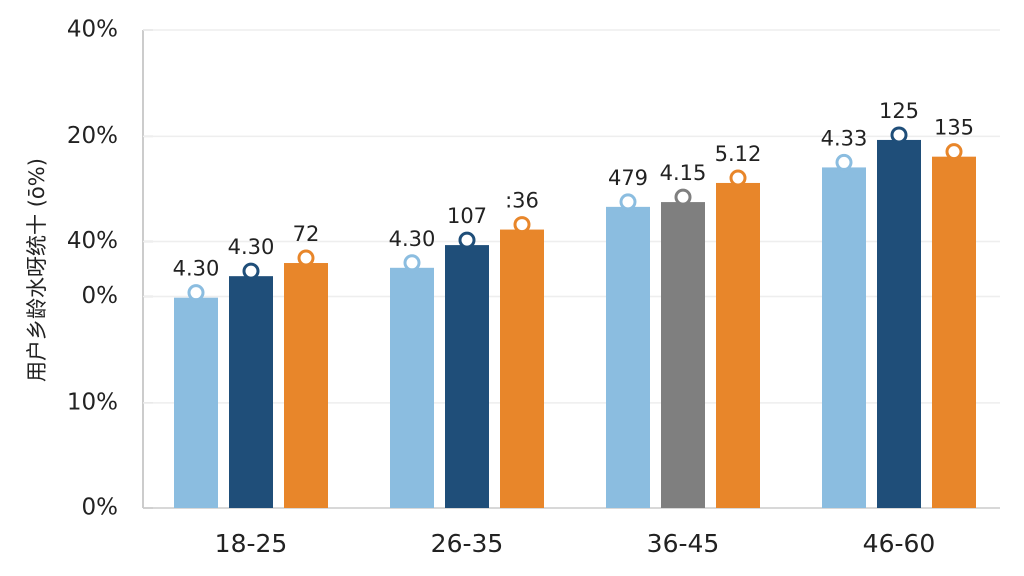 Image resolution: width=1024 pixels, height=576 pixels. I want to click on data-label: 107, so click(467, 216).